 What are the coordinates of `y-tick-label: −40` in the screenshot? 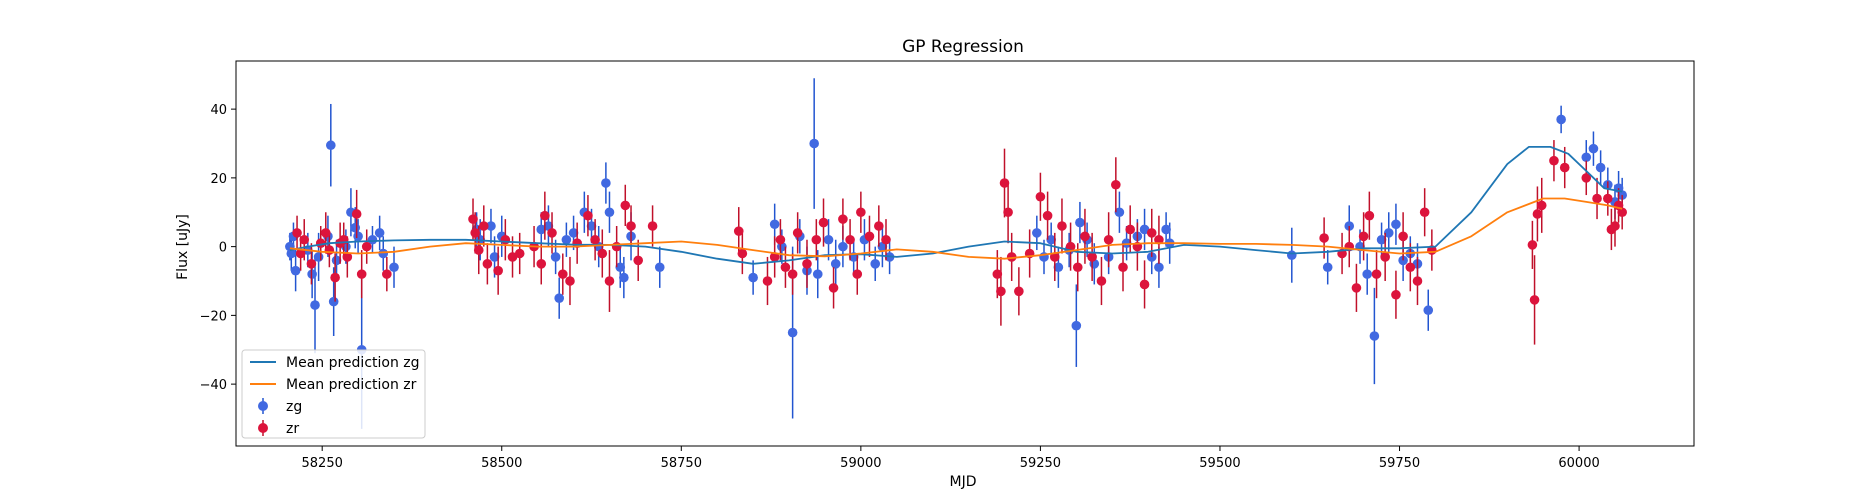 It's located at (213, 385).